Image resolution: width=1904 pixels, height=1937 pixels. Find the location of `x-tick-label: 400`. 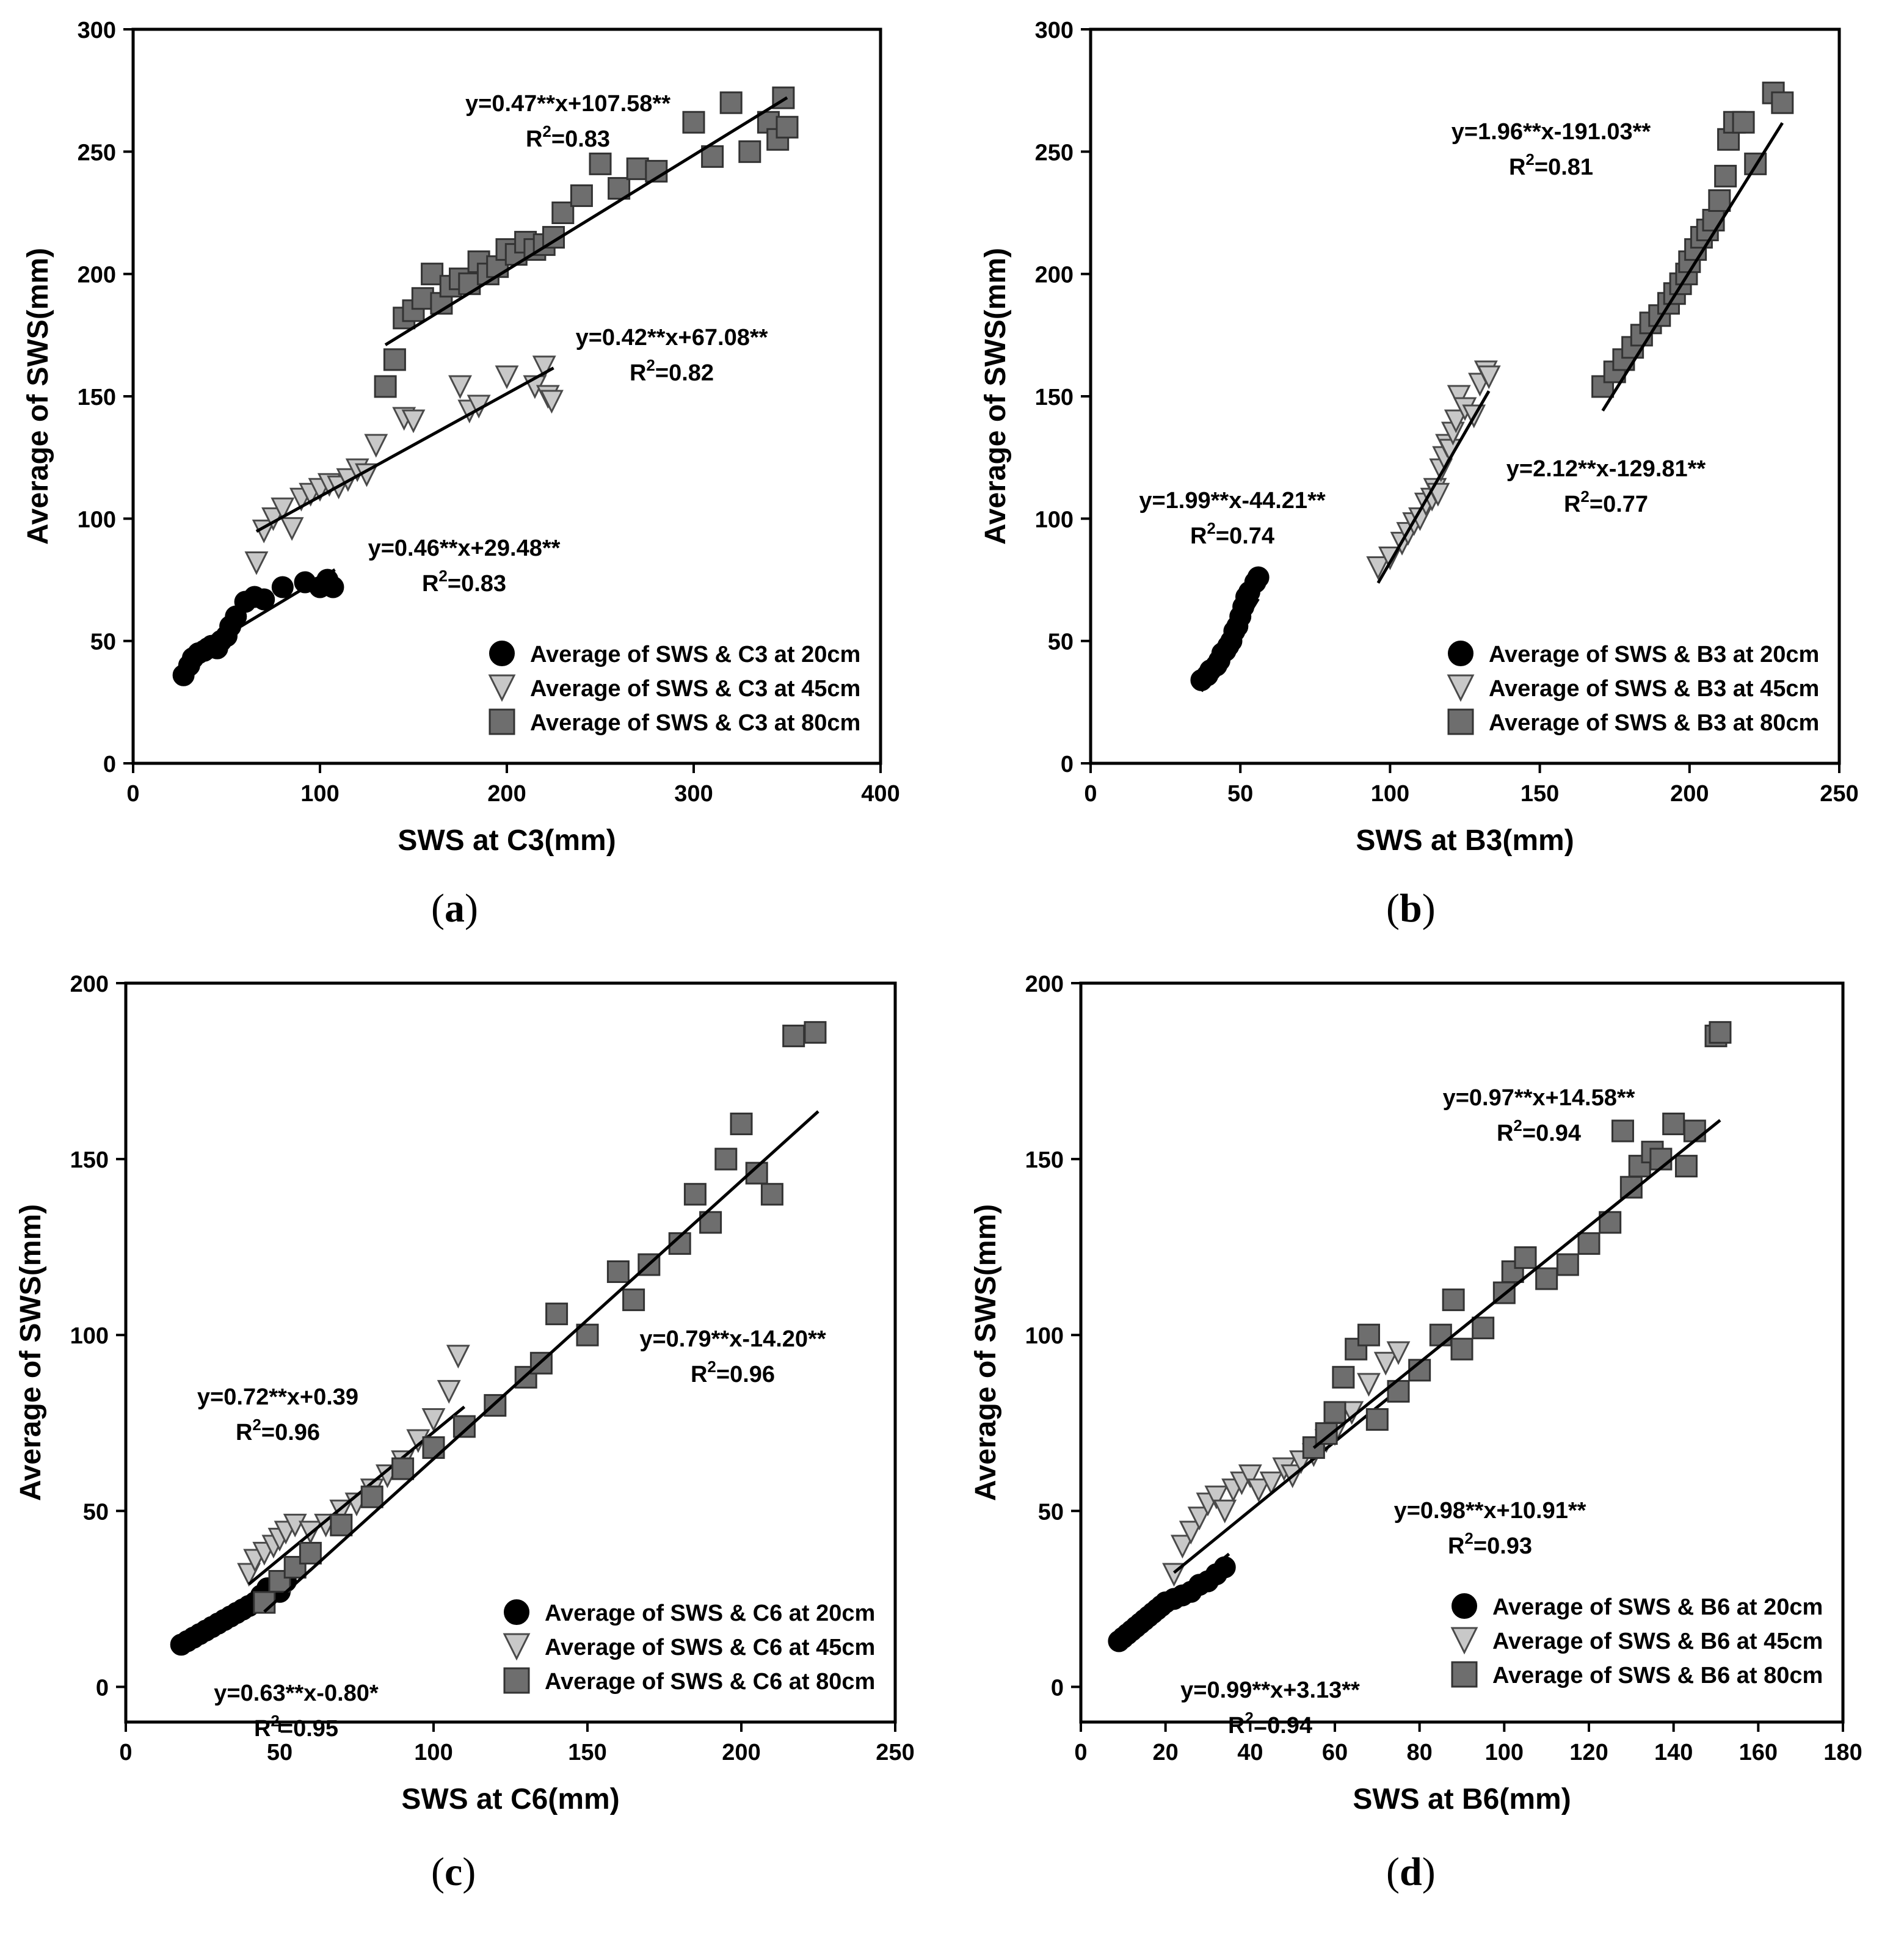

x-tick-label: 400 is located at coordinates (880, 794).